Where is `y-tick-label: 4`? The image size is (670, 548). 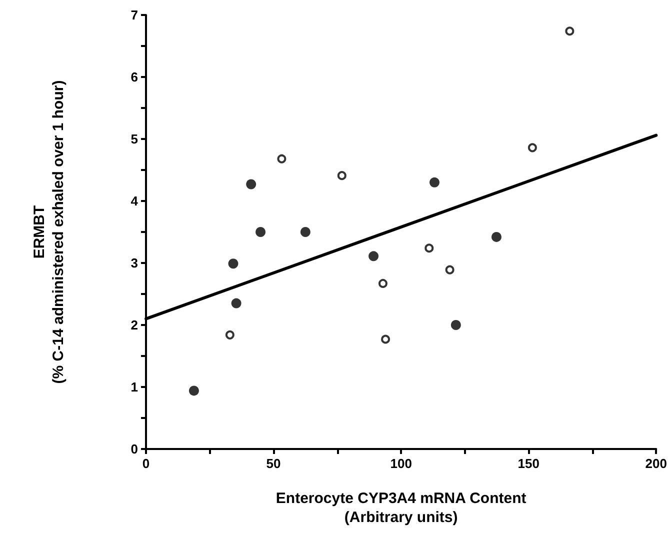
y-tick-label: 4 is located at coordinates (134, 201).